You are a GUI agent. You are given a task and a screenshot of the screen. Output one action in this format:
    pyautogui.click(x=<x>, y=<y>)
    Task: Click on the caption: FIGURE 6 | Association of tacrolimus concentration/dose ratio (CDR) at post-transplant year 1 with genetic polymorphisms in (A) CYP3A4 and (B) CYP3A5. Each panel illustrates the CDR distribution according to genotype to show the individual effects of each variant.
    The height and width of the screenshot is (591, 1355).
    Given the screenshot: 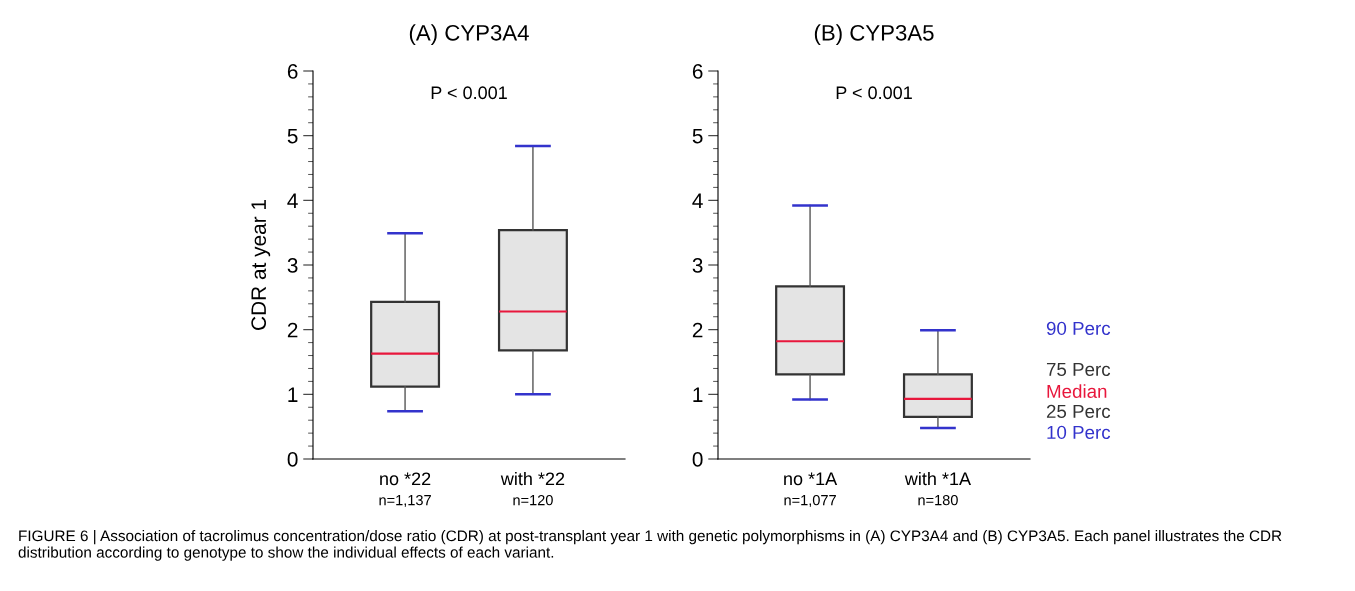 What is the action you would take?
    pyautogui.click(x=650, y=545)
    